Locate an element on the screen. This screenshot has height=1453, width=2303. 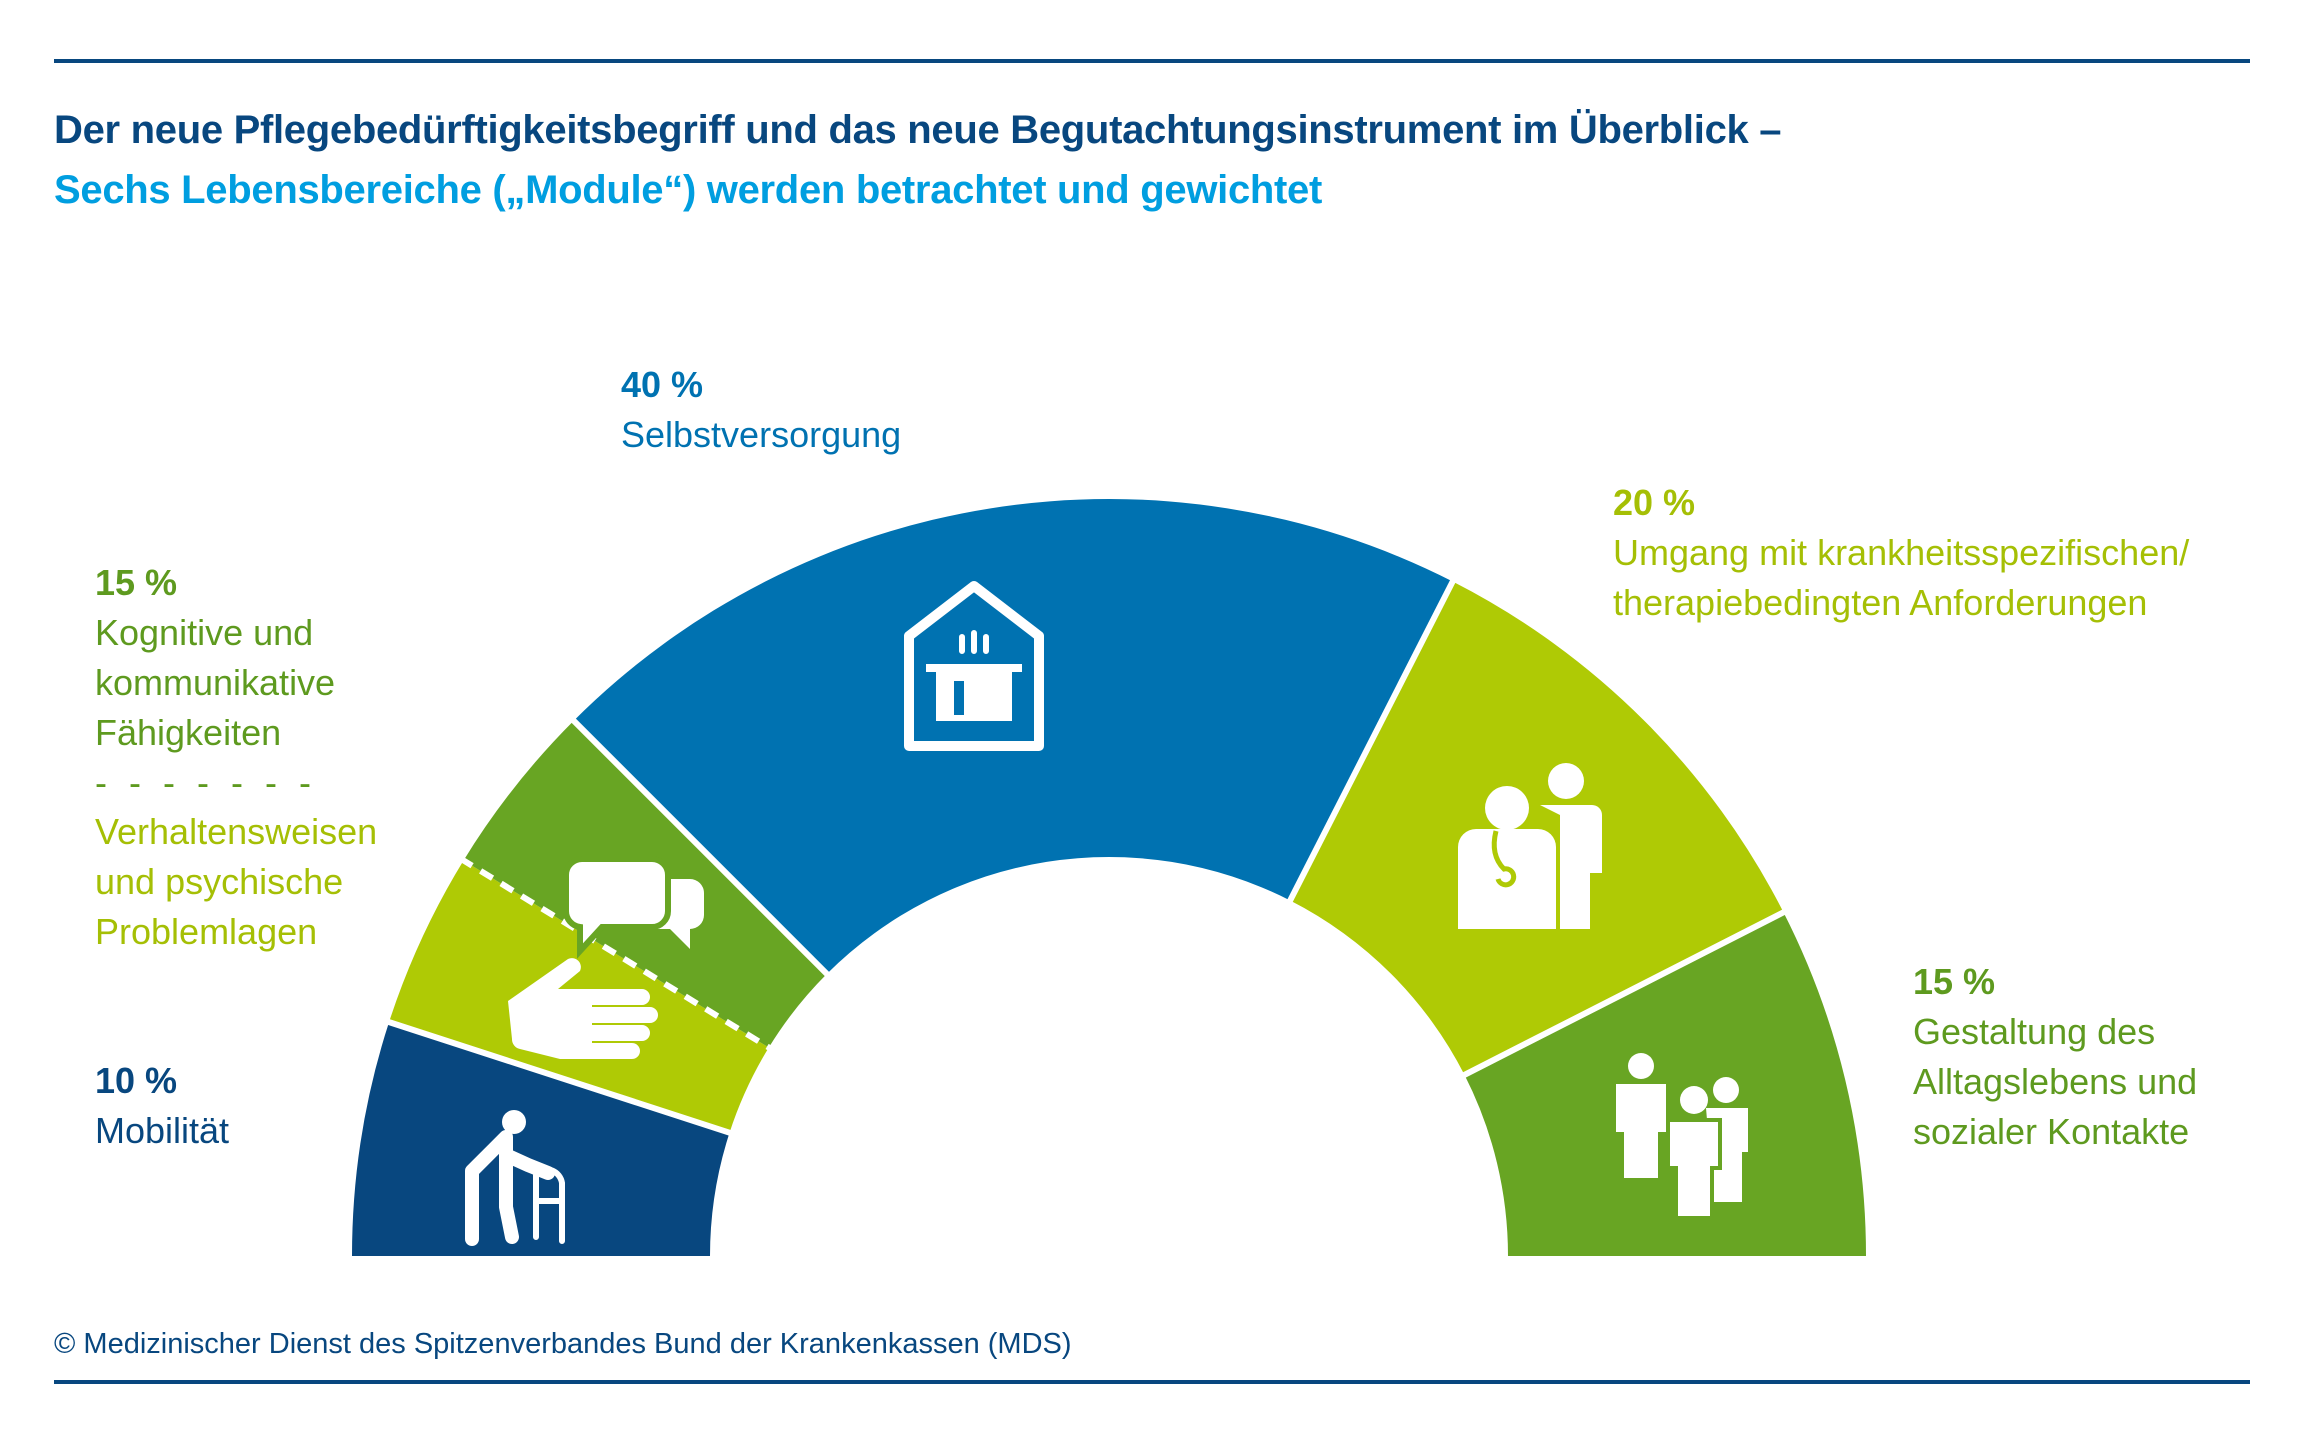
segment-umgang-mit-krankheitsspezifischen-therap is located at coordinates (1537, 828).